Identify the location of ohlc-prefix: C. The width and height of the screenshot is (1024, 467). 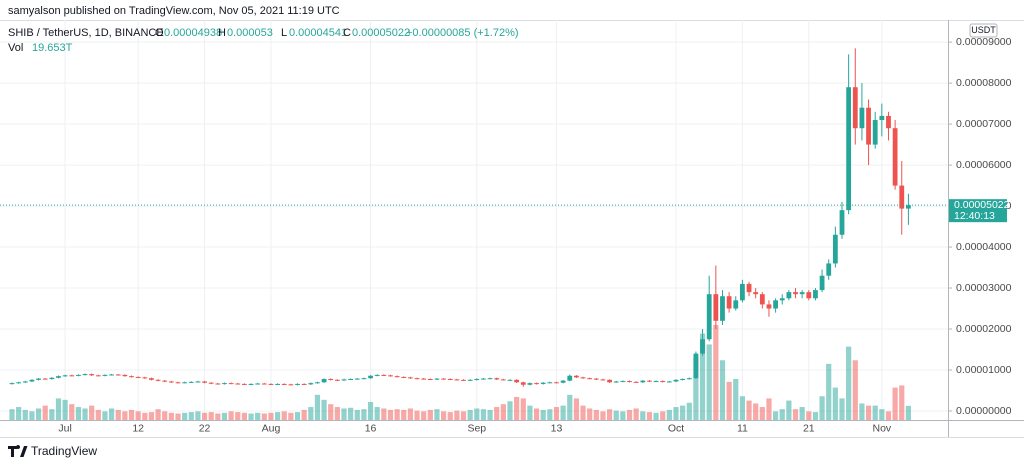
(347, 33).